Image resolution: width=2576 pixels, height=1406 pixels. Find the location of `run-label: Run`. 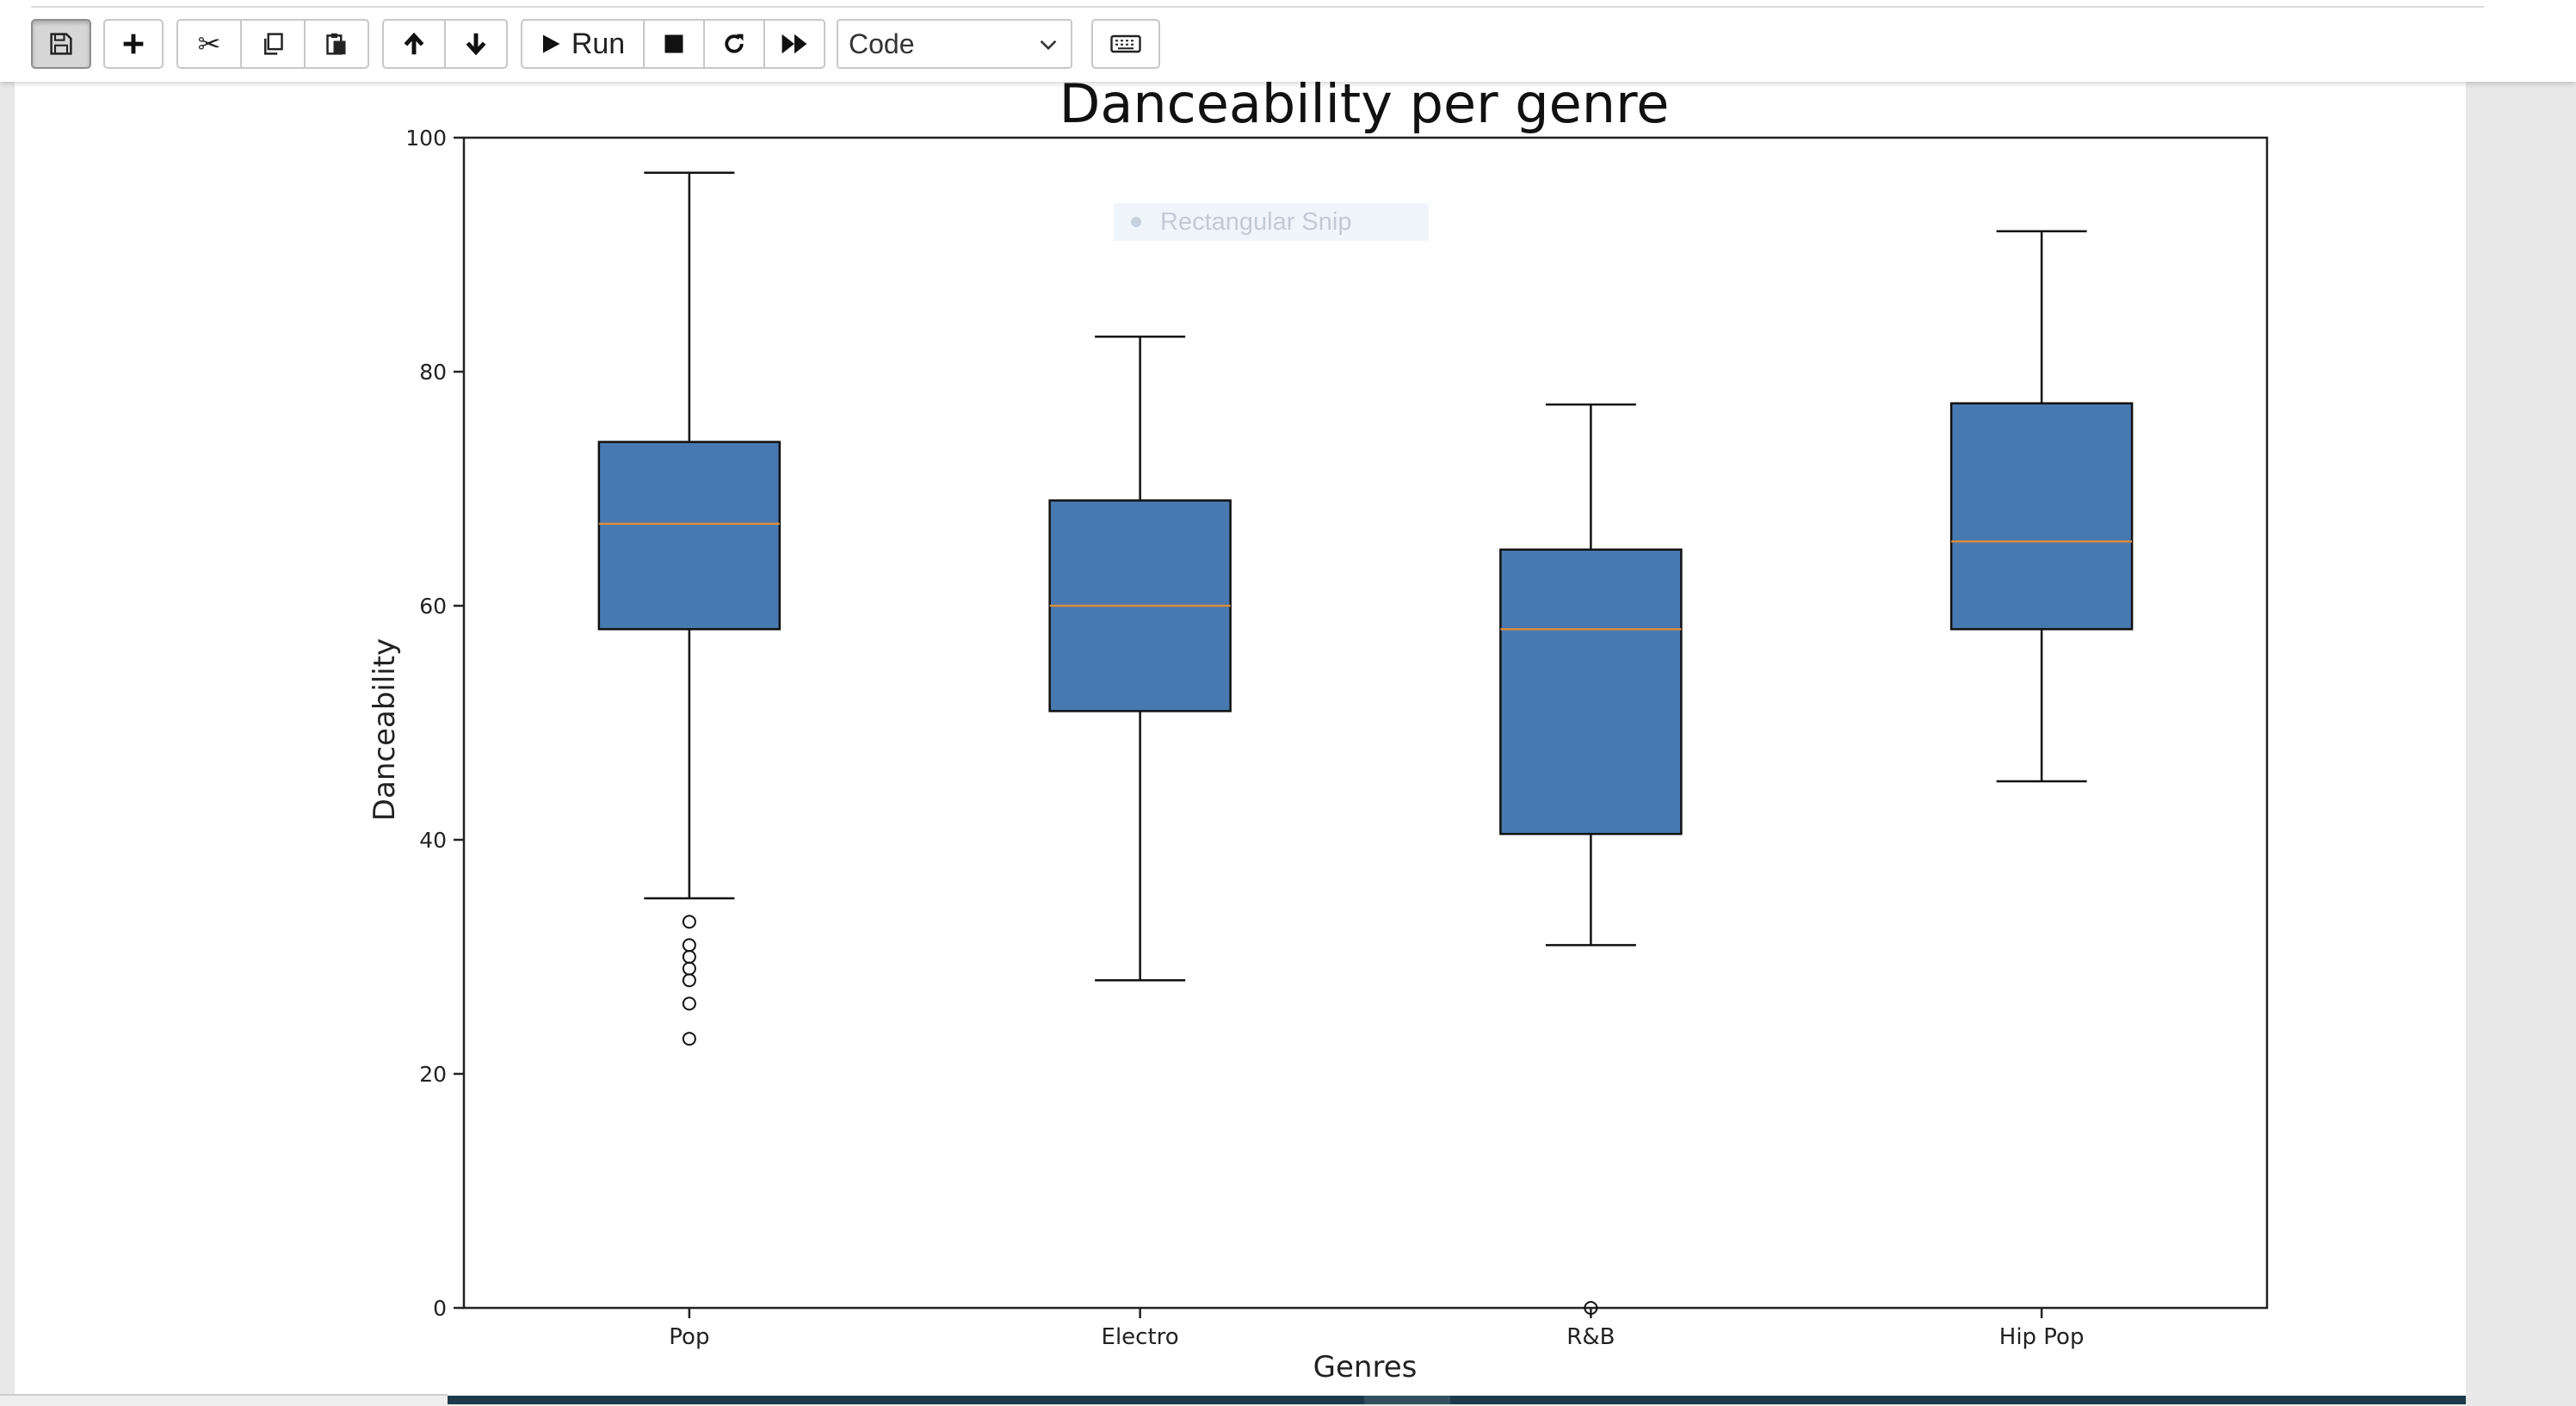

run-label: Run is located at coordinates (598, 43).